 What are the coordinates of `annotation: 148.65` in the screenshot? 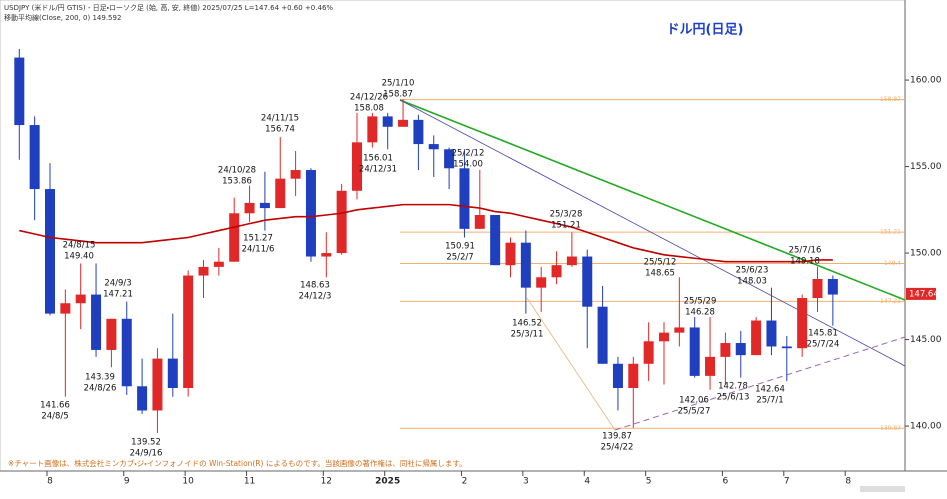 It's located at (660, 274).